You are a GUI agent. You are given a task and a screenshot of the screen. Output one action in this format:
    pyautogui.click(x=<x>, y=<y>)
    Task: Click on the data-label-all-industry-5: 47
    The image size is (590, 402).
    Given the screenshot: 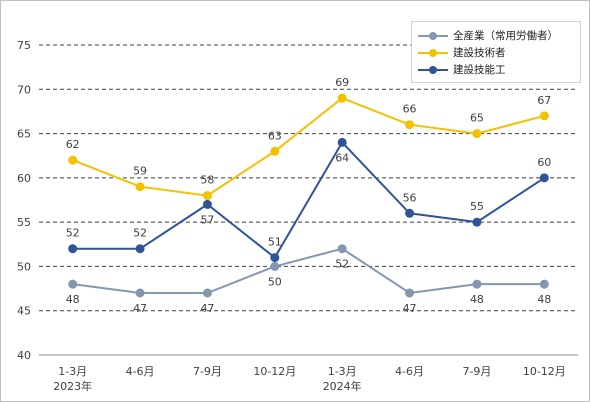 What is the action you would take?
    pyautogui.click(x=410, y=308)
    